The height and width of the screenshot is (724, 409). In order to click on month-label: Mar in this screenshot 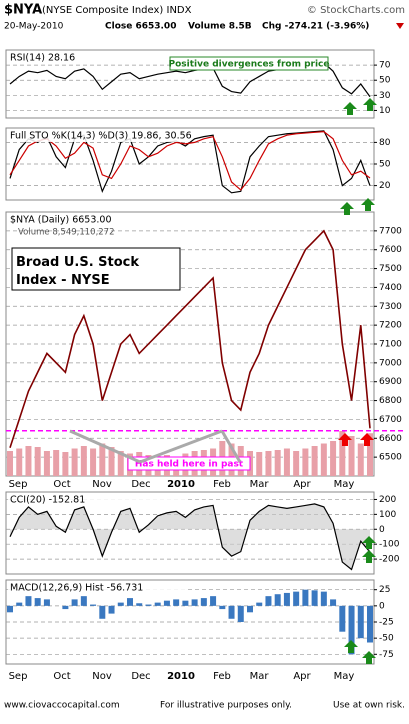, I will do `click(260, 676)`.